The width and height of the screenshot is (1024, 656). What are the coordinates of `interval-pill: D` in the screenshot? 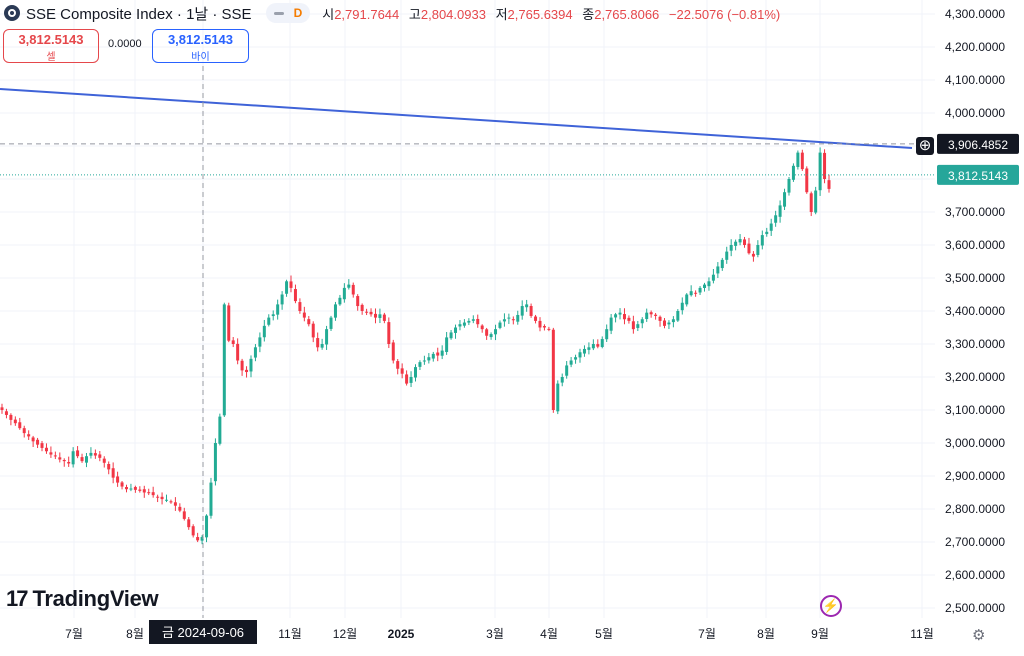 It's located at (288, 13).